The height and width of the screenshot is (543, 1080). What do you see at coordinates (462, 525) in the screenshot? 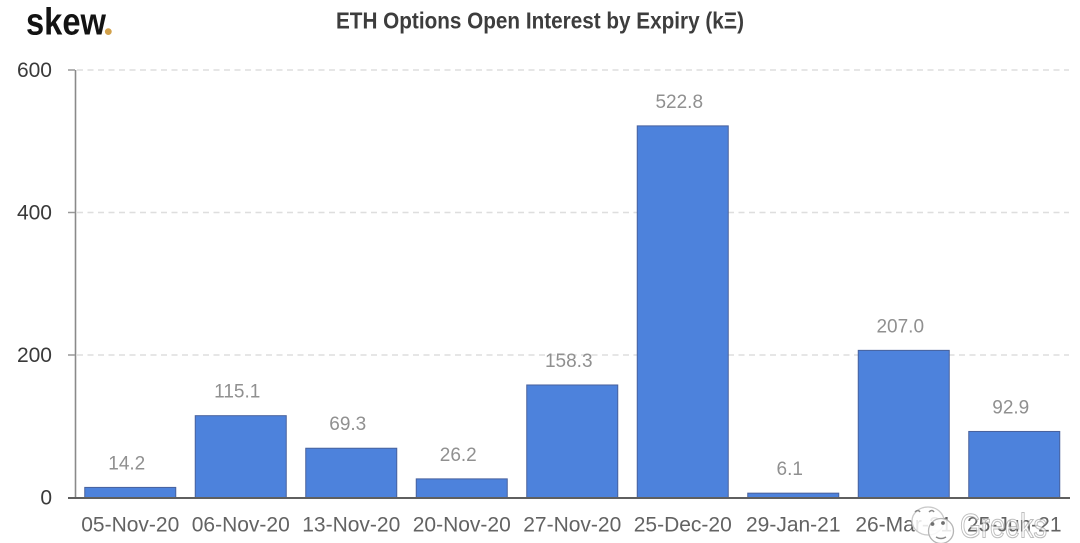
I see `svg-text: 20-Nov-20` at bounding box center [462, 525].